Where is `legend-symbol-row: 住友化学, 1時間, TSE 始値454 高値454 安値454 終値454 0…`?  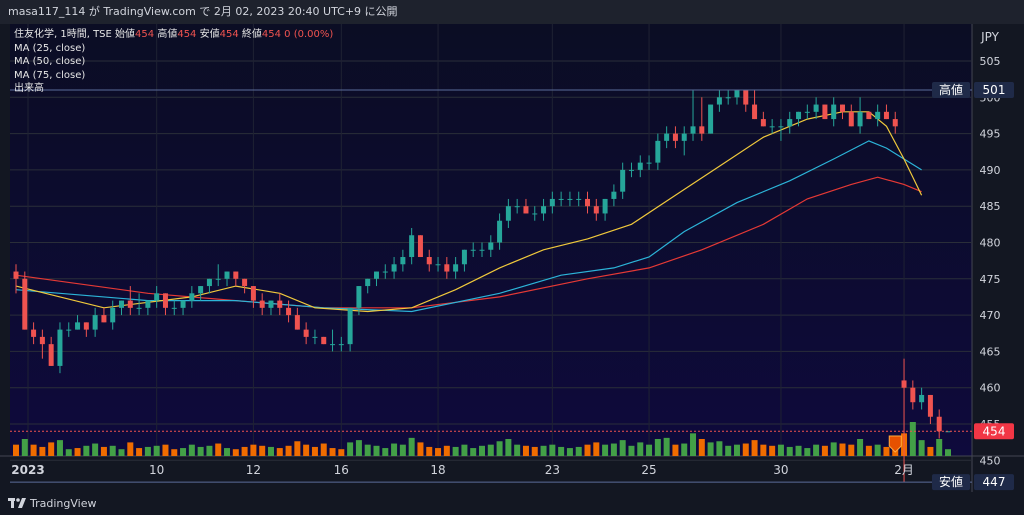
legend-symbol-row: 住友化学, 1時間, TSE 始値454 高値454 安値454 終値454 0… is located at coordinates (173, 35).